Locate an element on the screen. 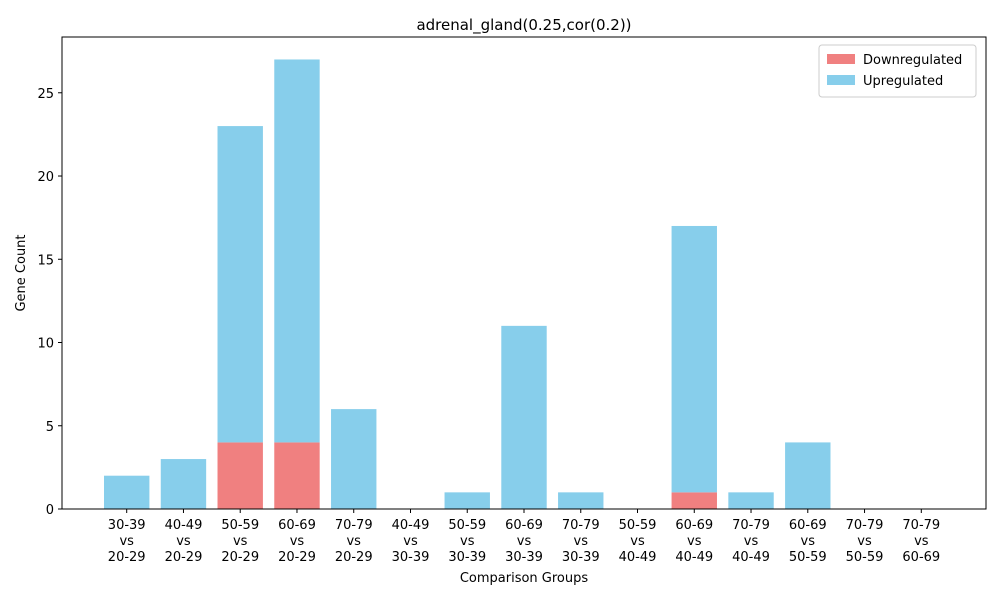 The width and height of the screenshot is (1000, 600). x-tick-label: 60-69 vs 20-29 is located at coordinates (297, 541).